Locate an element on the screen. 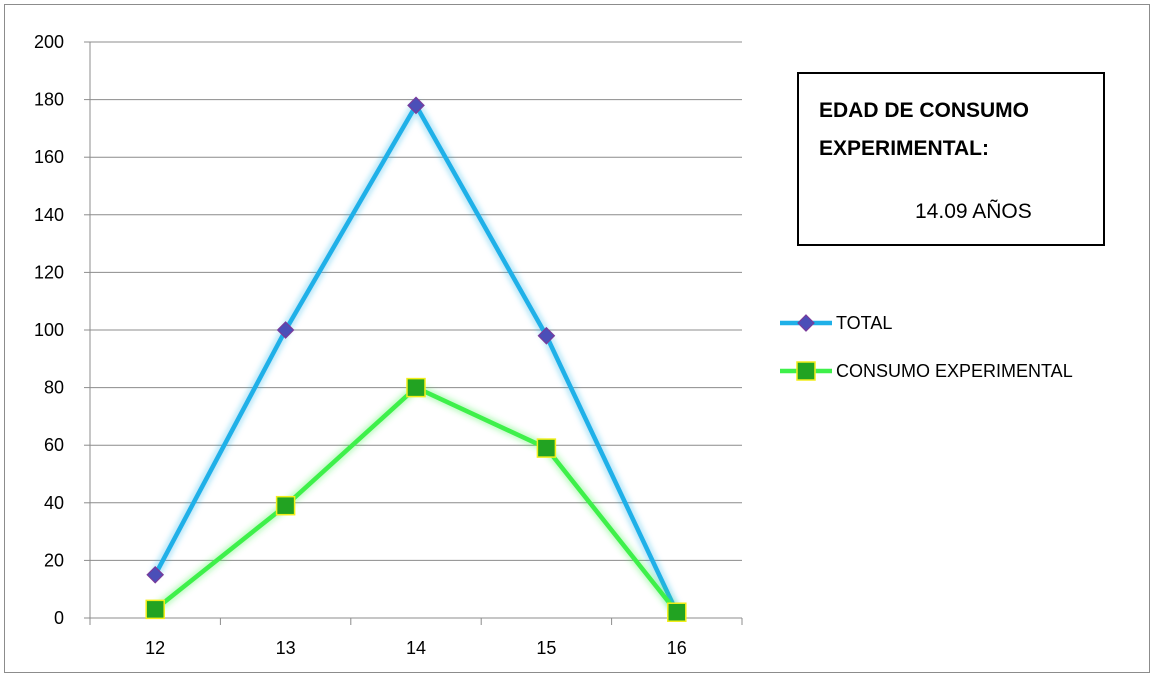 The width and height of the screenshot is (1154, 677). x-tick-label: 13 is located at coordinates (286, 648).